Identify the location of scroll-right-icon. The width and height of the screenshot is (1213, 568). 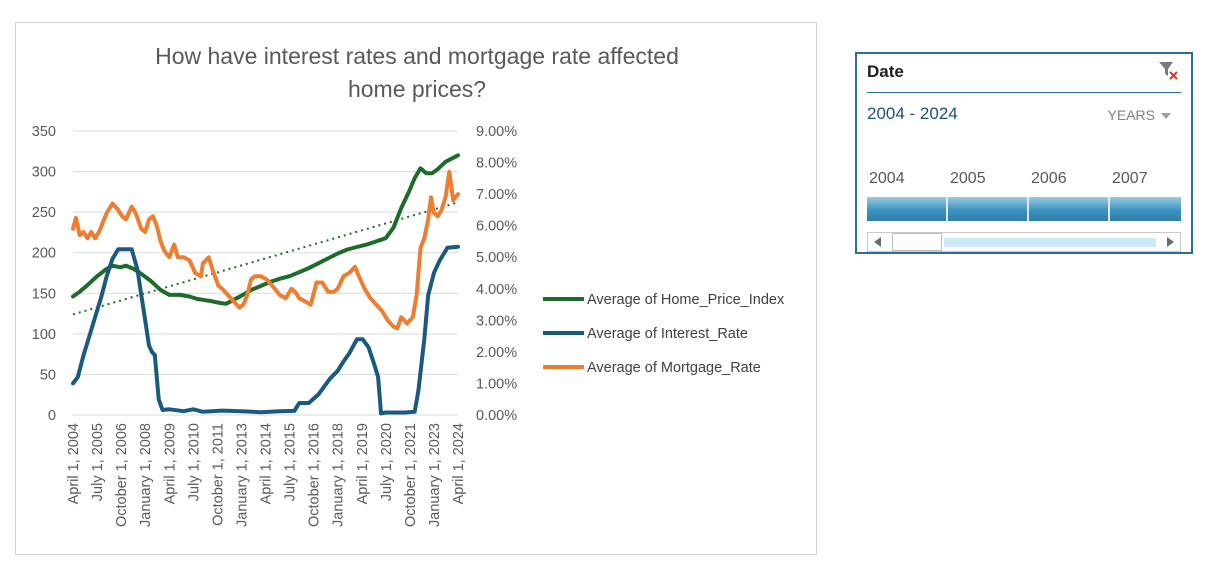
(1170, 242).